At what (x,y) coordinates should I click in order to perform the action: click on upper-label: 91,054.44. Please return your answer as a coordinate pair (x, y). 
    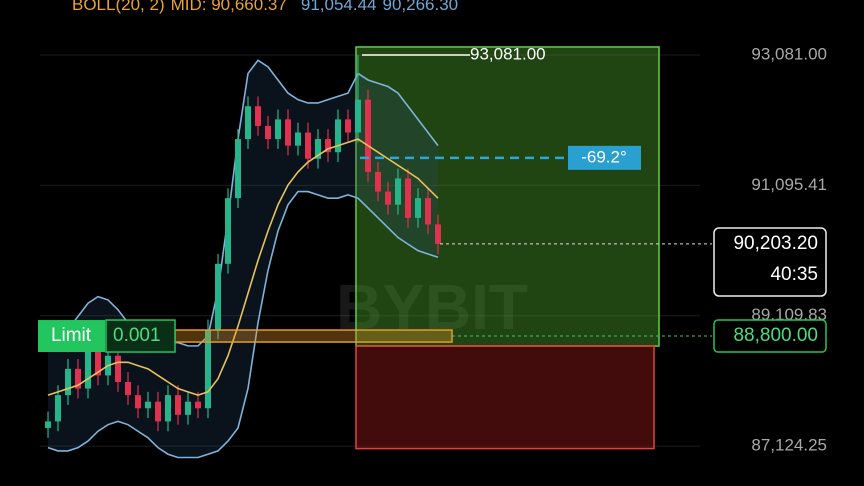
    Looking at the image, I should click on (339, 7).